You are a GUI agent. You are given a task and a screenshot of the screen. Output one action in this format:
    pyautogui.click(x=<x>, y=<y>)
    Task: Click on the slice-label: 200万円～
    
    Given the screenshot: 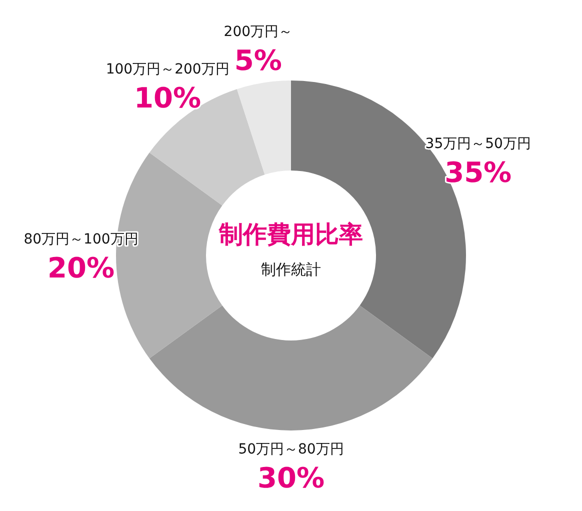 What is the action you would take?
    pyautogui.click(x=258, y=32)
    